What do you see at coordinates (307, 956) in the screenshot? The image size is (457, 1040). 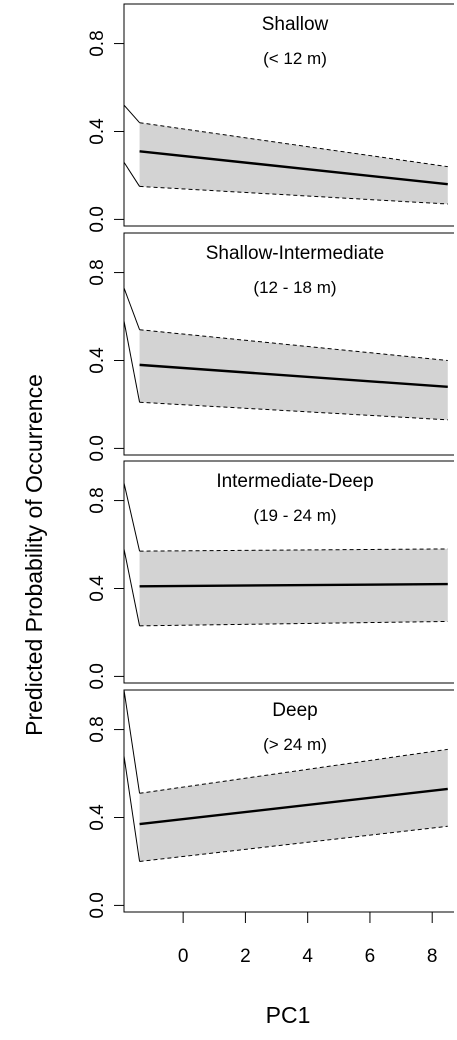 I see `x-tick-label: 4` at bounding box center [307, 956].